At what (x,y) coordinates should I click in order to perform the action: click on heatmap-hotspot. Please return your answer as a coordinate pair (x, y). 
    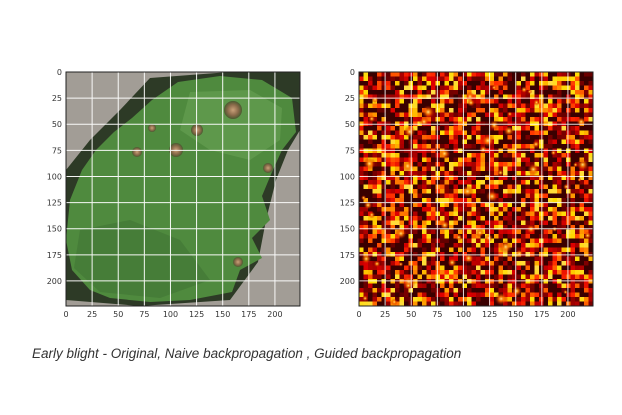
    Looking at the image, I should click on (459, 237).